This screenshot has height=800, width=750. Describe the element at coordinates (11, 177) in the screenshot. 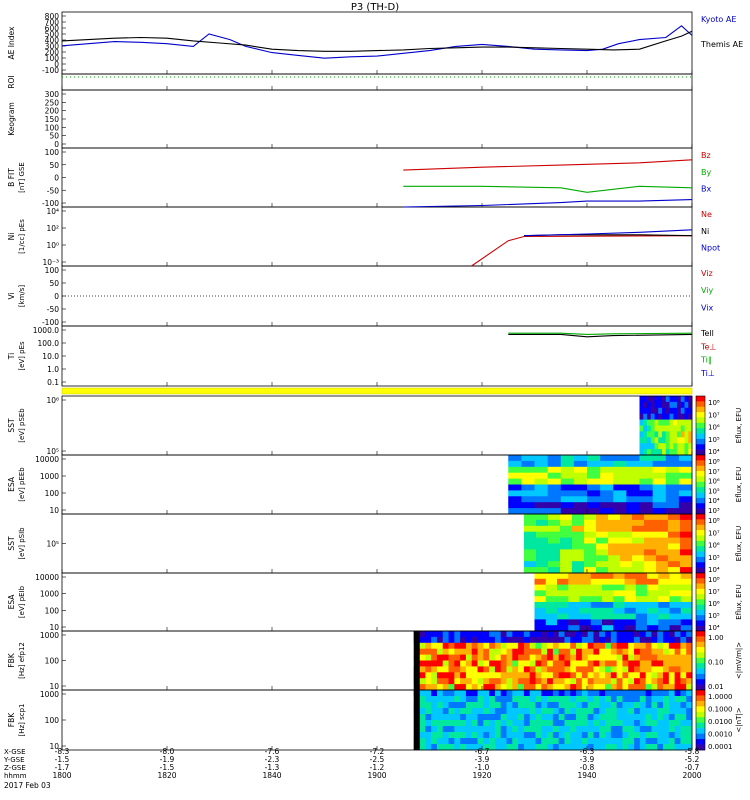

I see `y-axis-label: B FIT` at that location.